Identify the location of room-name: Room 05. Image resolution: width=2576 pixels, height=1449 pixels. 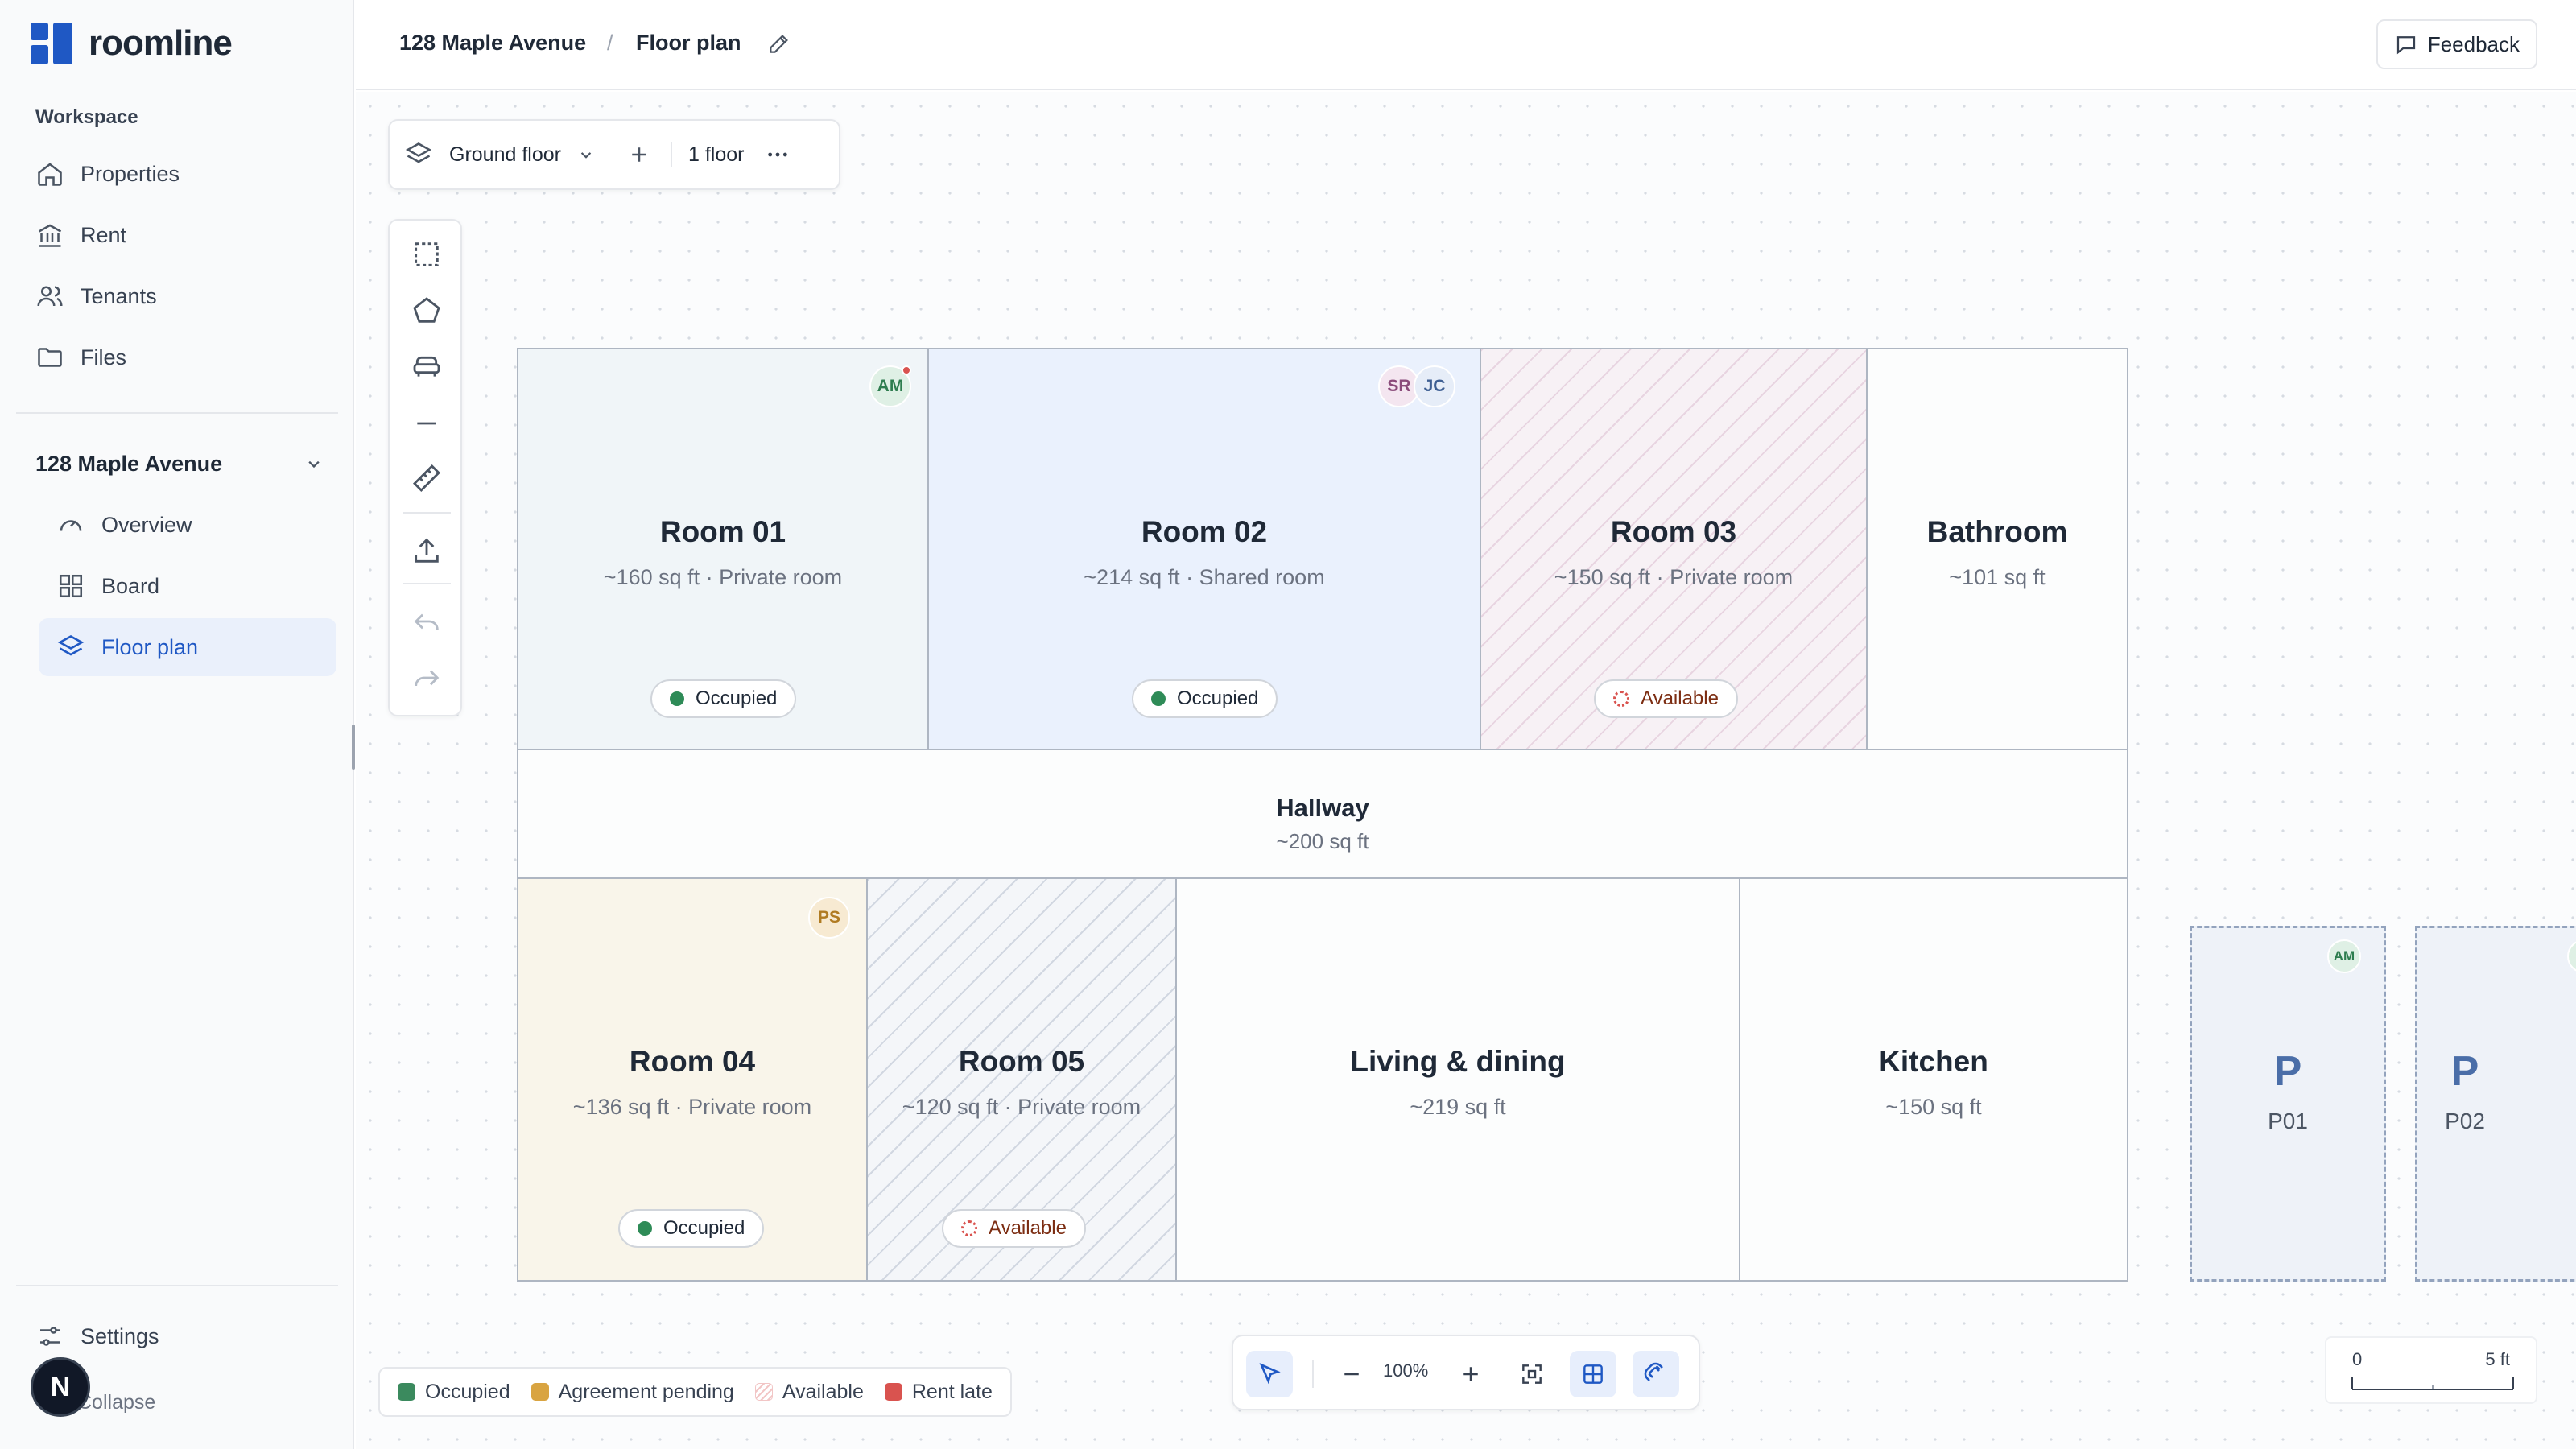
(1021, 1061).